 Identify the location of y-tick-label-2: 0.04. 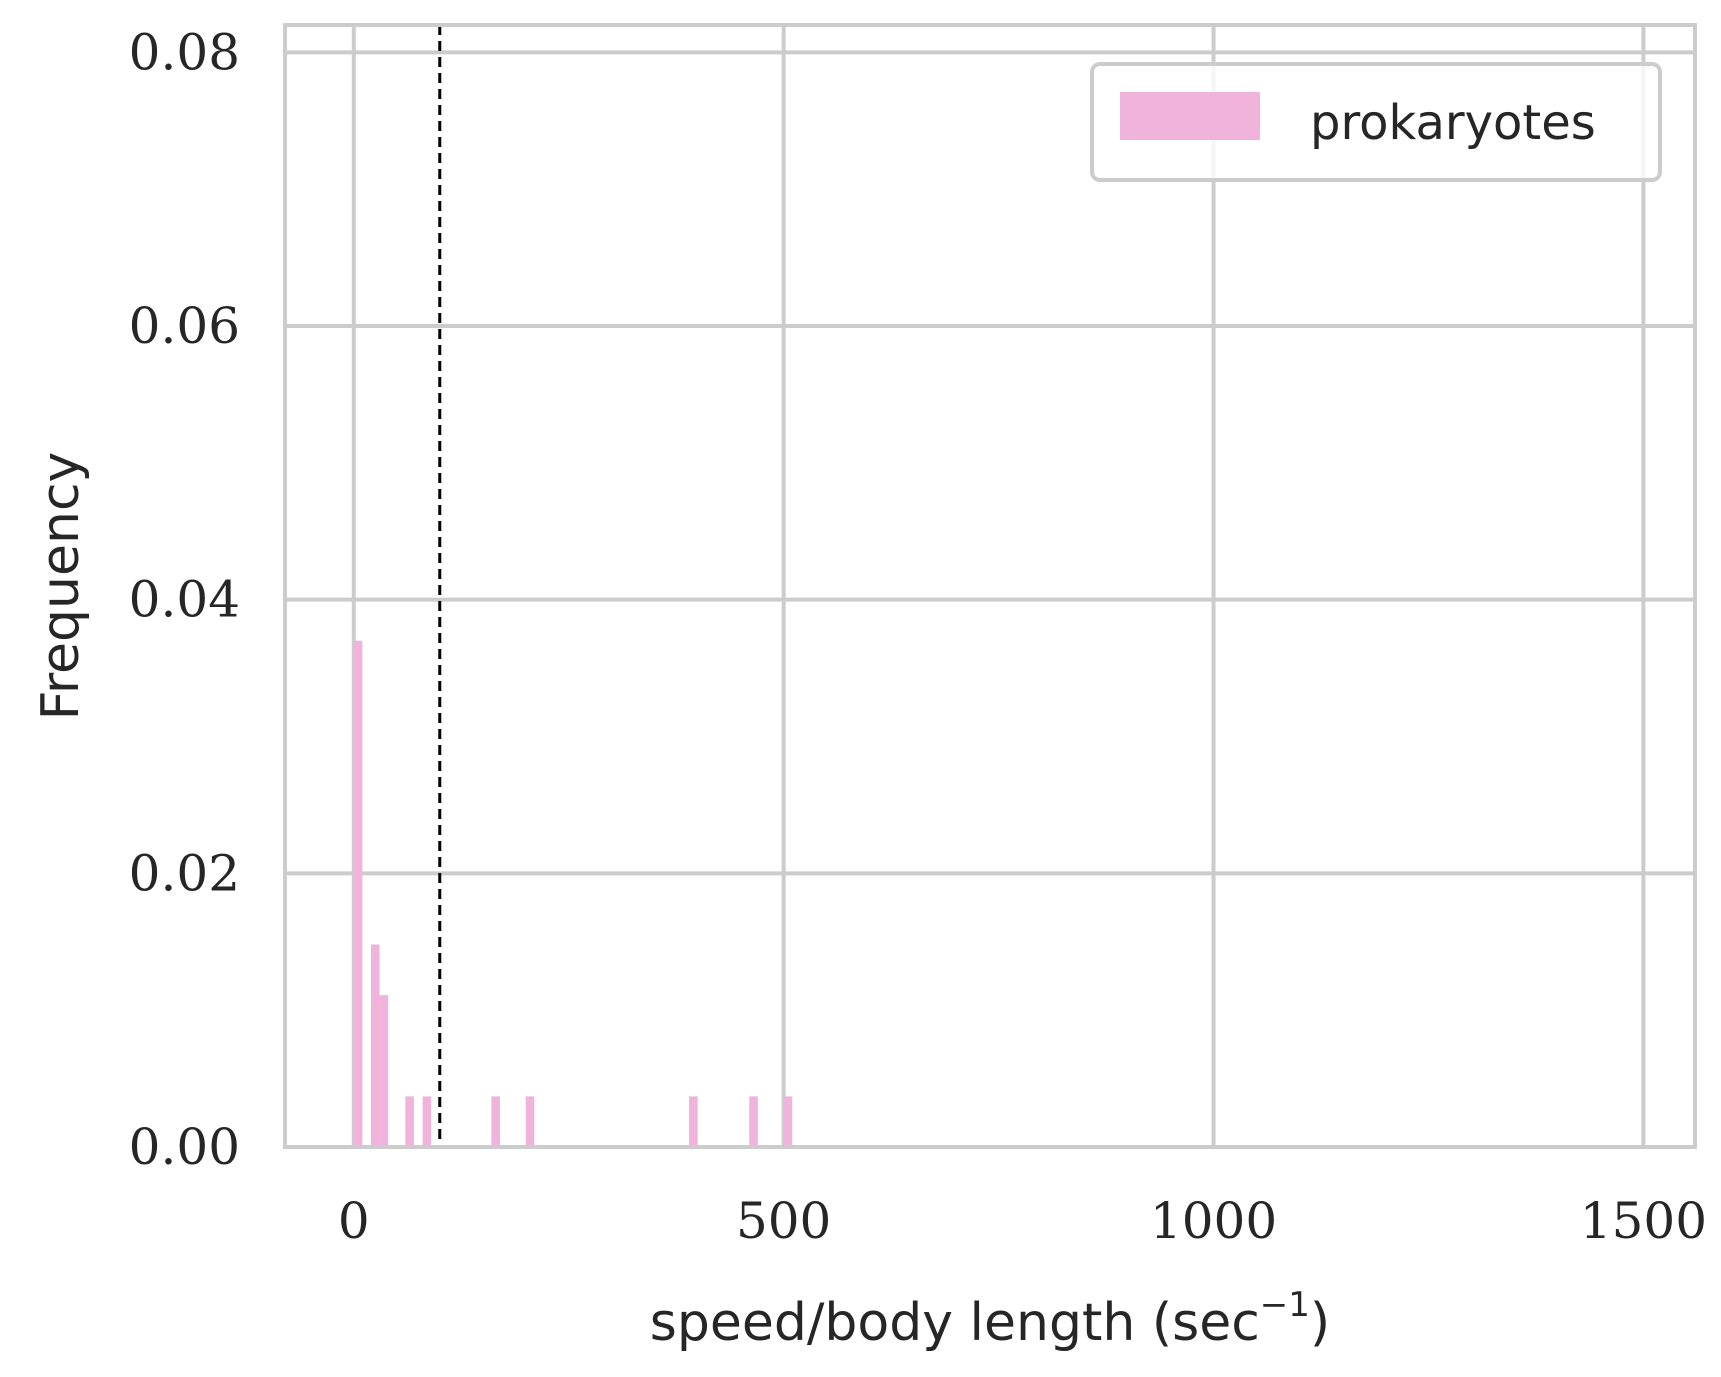
(184, 600).